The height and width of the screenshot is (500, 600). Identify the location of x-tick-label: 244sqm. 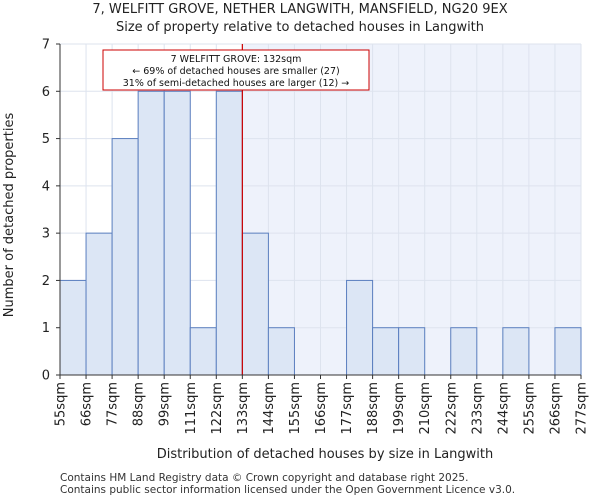
(503, 408).